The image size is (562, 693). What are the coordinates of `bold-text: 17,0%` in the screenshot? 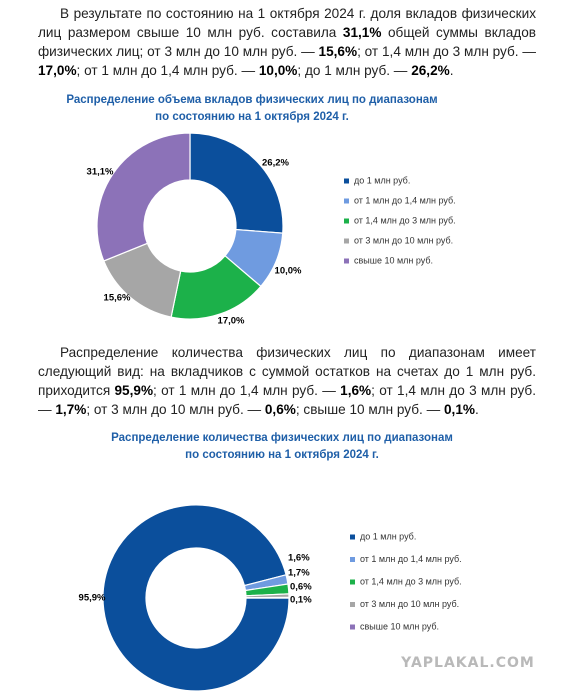 It's located at (57, 70).